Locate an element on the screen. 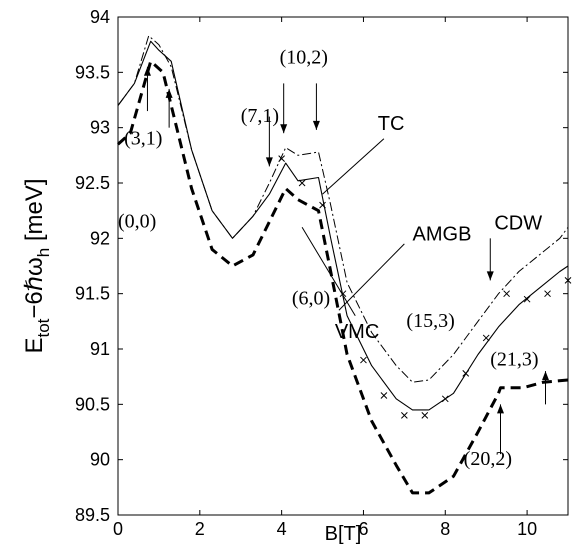 This screenshot has height=545, width=578. x-tick-label: 4 is located at coordinates (282, 529).